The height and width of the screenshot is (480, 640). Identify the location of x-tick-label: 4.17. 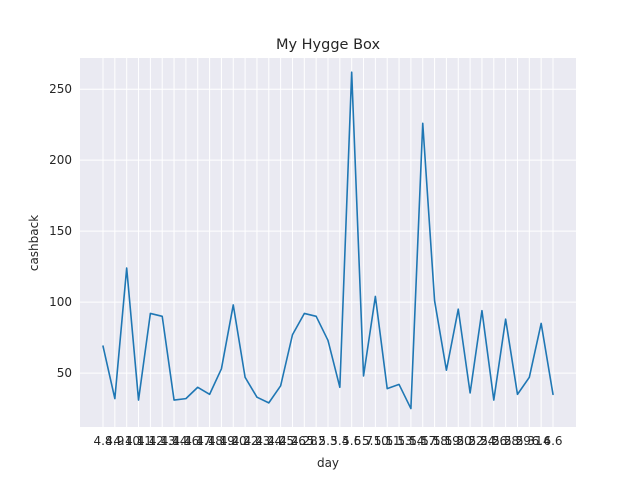
(197, 441).